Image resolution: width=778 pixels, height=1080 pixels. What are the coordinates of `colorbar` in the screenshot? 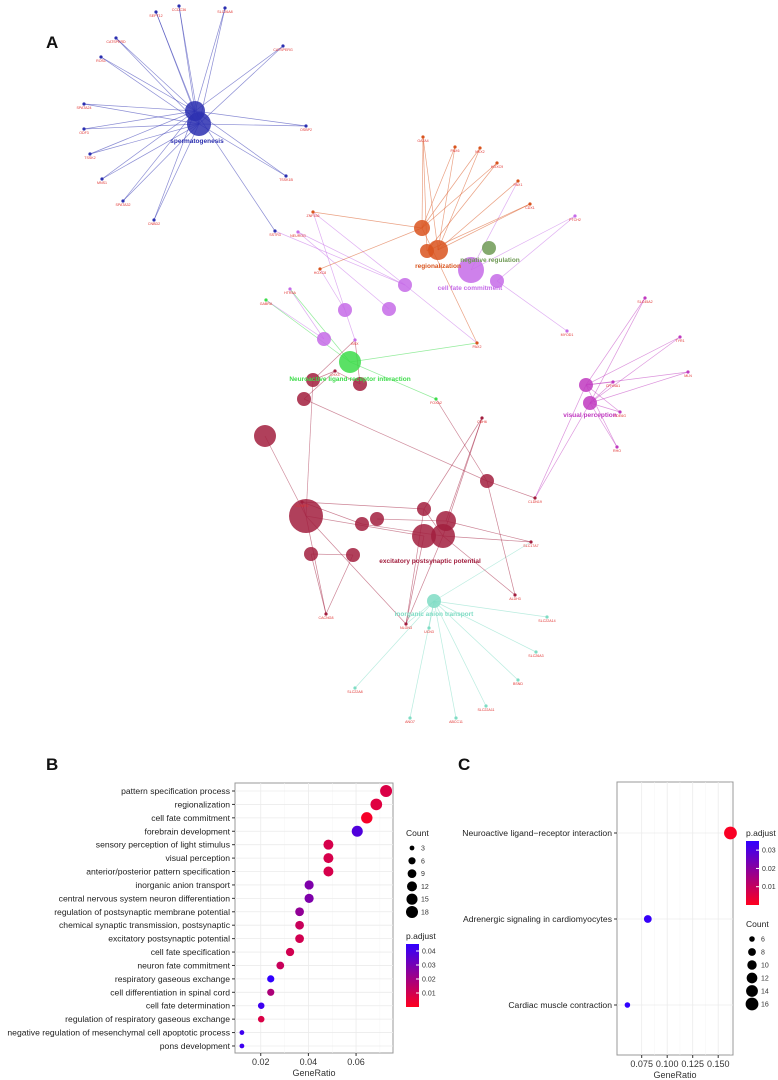 It's located at (412, 975).